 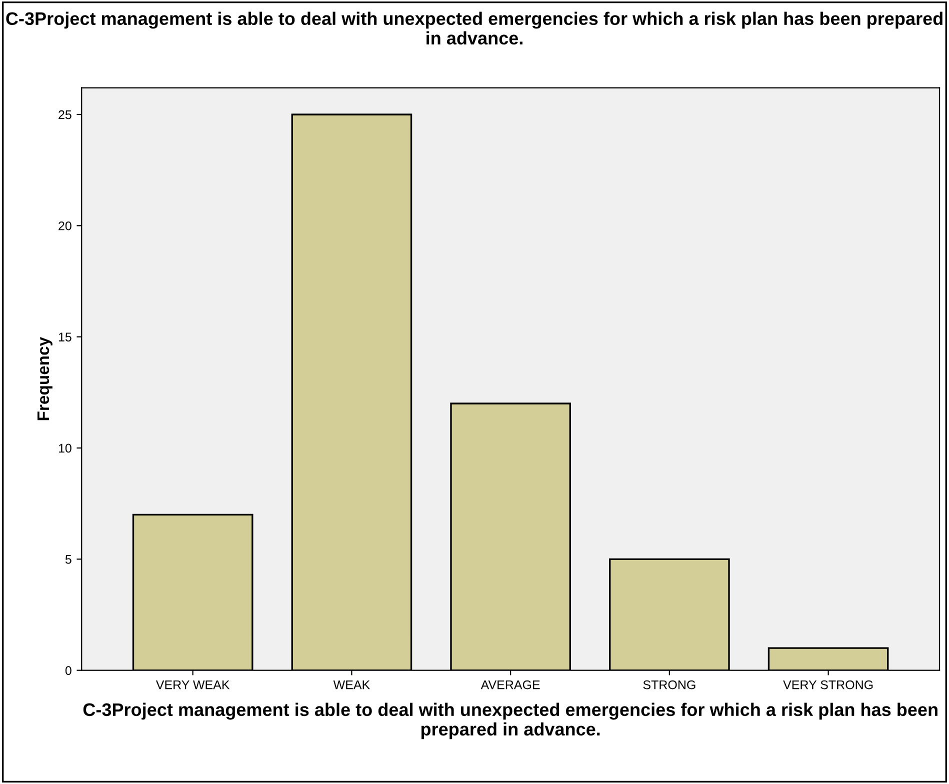 I want to click on x-tick-label: WEAK, so click(x=351, y=685).